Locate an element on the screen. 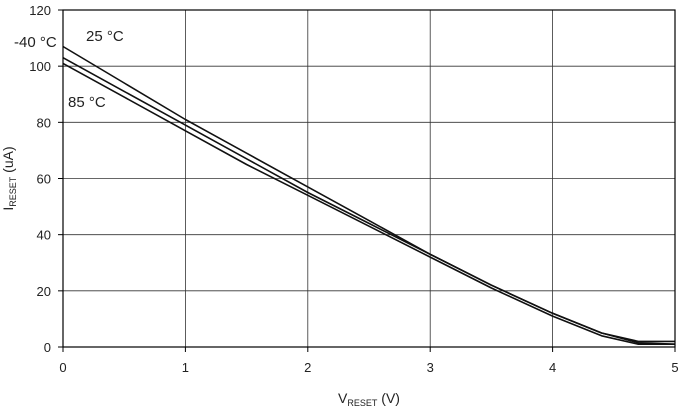 The width and height of the screenshot is (683, 411). x-tick-label: 3 is located at coordinates (430, 367).